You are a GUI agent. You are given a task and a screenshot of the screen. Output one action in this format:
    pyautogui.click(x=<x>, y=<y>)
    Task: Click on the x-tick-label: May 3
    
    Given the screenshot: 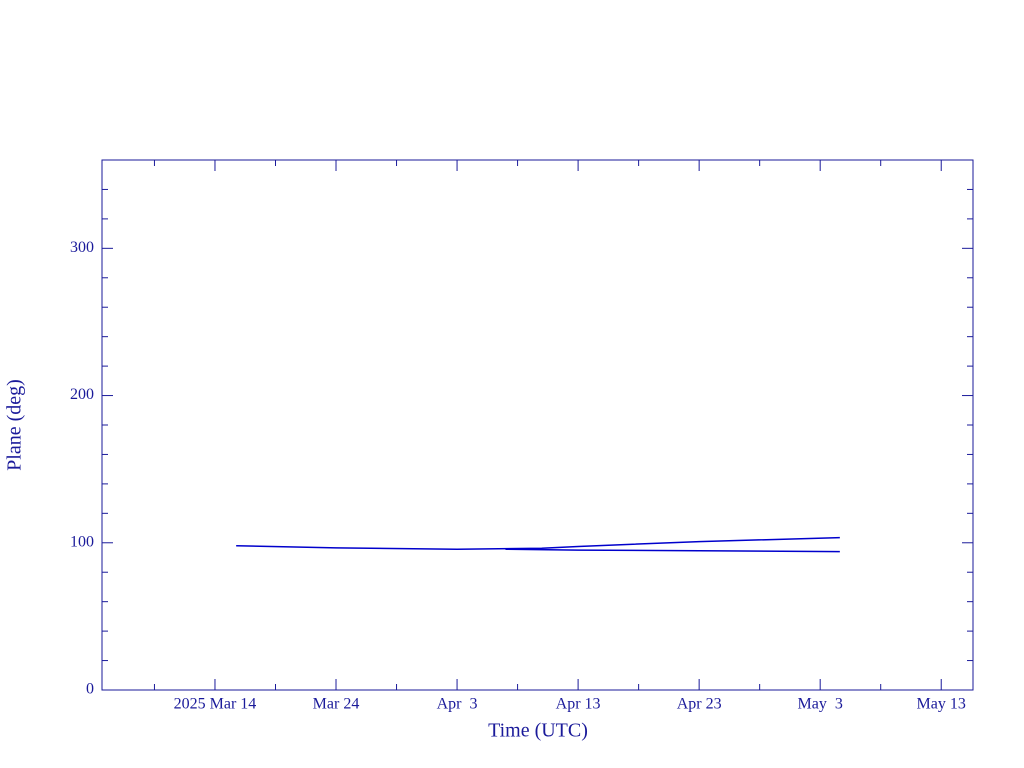 What is the action you would take?
    pyautogui.click(x=820, y=704)
    